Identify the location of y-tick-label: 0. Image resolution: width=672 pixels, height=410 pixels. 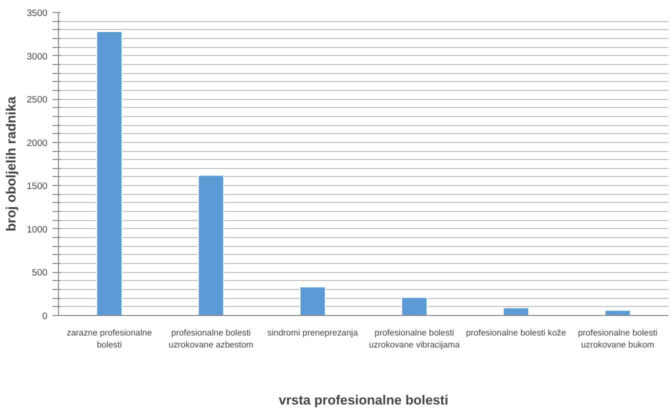
(45, 316).